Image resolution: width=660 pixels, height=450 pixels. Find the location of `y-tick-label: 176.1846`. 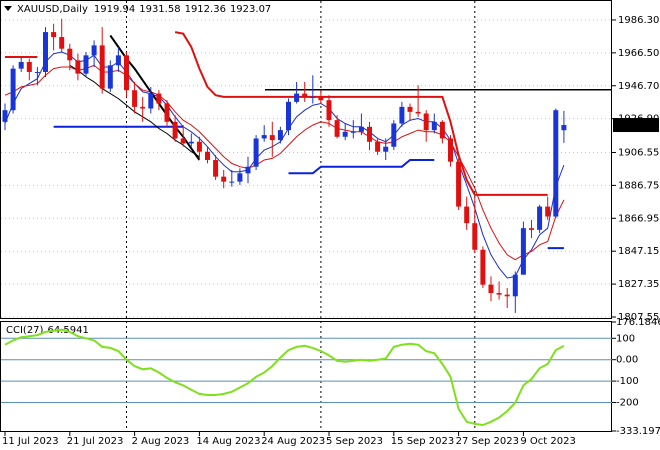

y-tick-label: 176.1846 is located at coordinates (638, 322).